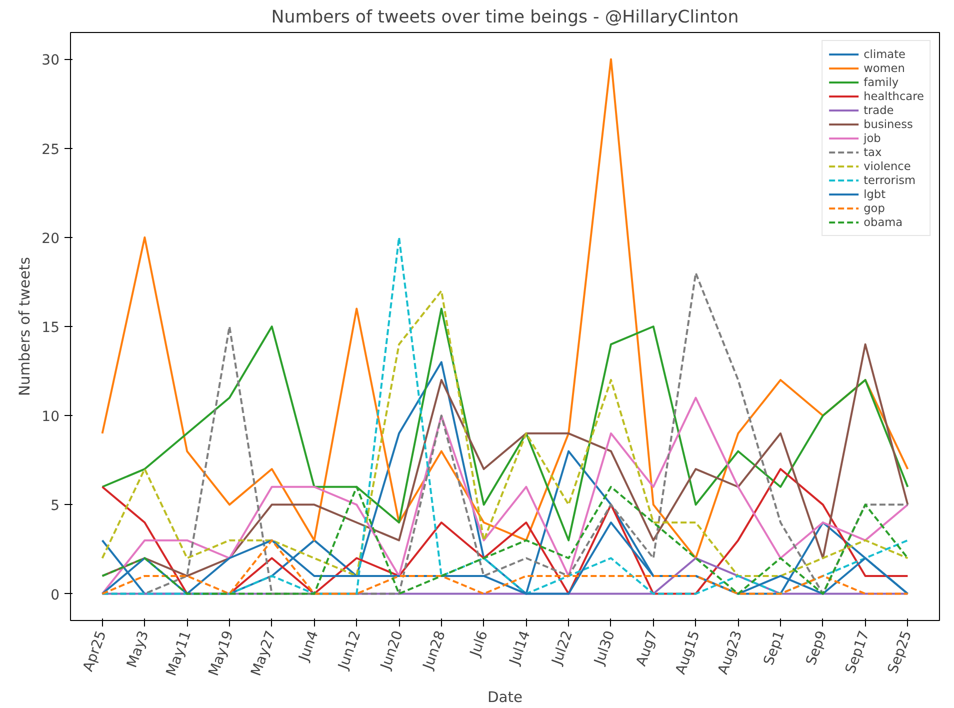  Describe the element at coordinates (885, 54) in the screenshot. I see `legend-label: climate` at that location.